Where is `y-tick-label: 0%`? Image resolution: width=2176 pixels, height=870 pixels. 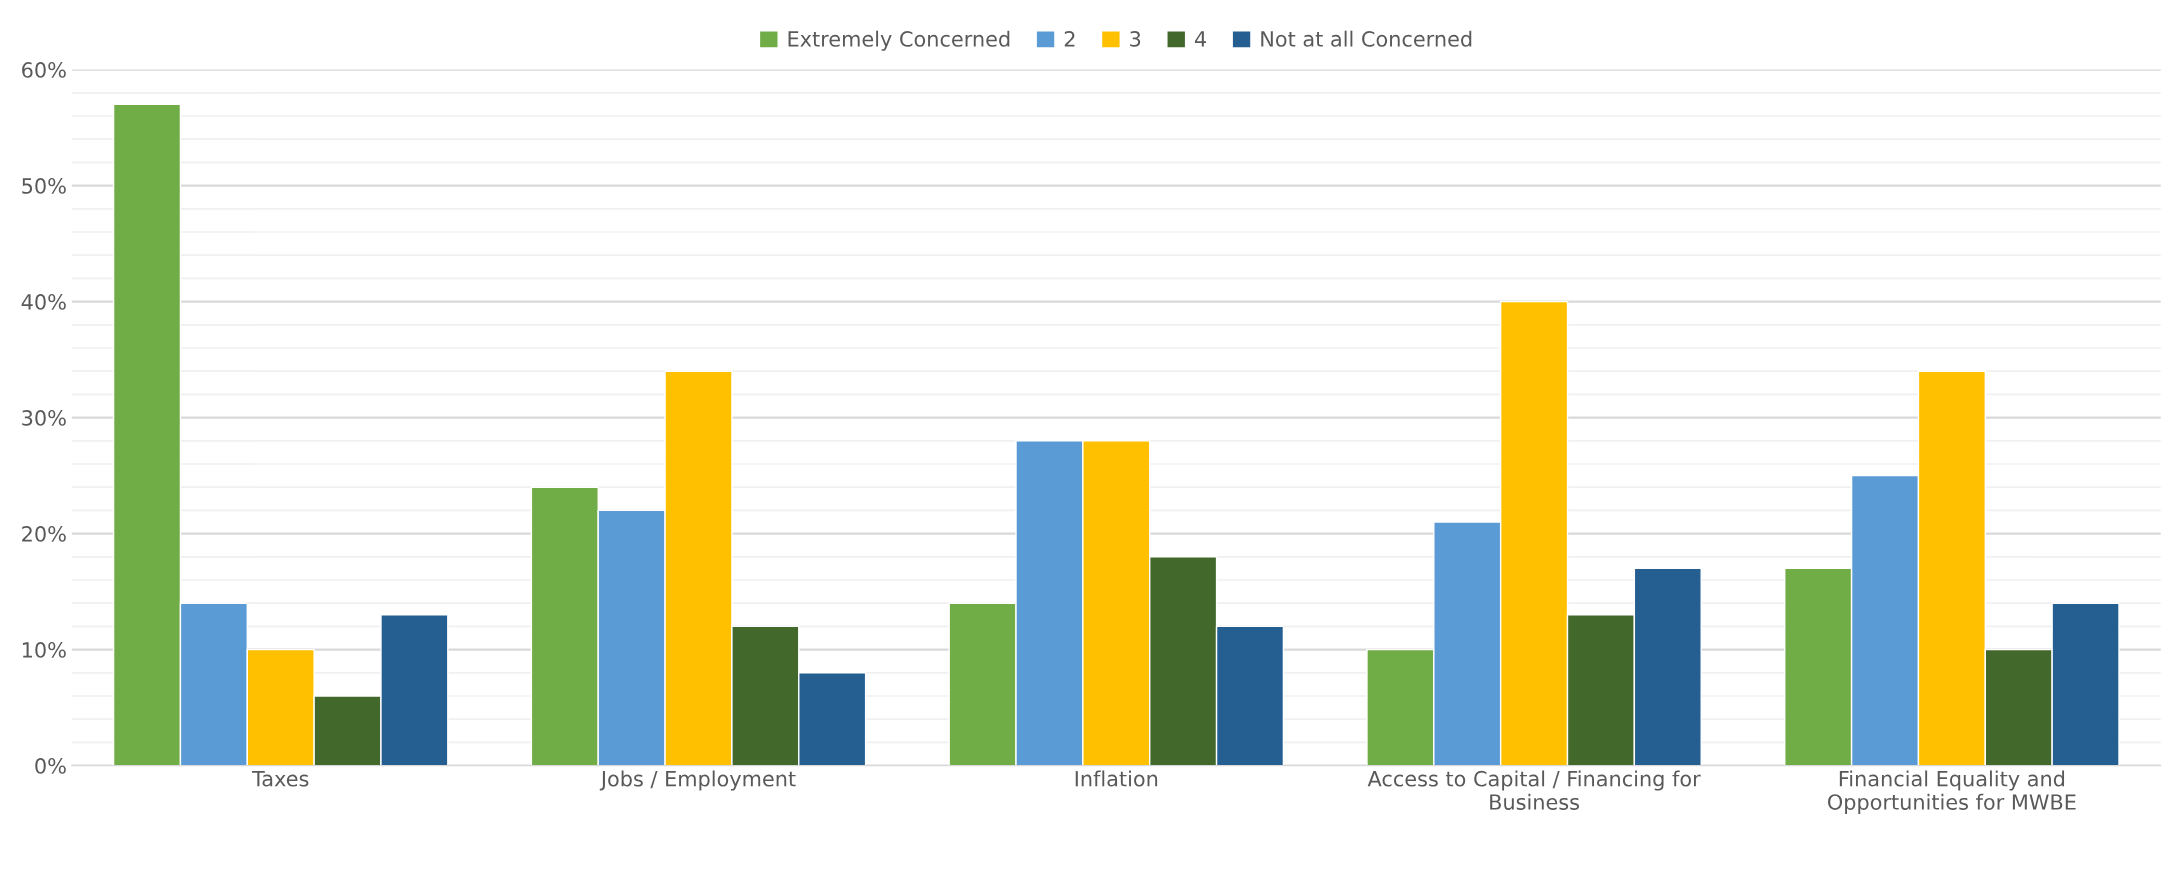
y-tick-label: 0% is located at coordinates (50, 766).